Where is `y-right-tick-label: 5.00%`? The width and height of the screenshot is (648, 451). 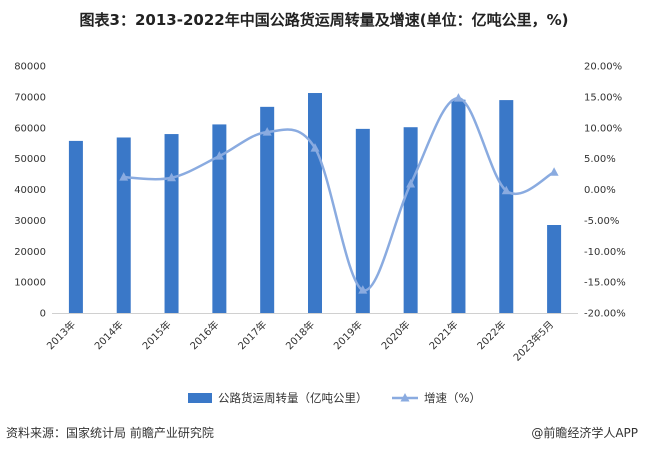
y-right-tick-label: 5.00% is located at coordinates (600, 159).